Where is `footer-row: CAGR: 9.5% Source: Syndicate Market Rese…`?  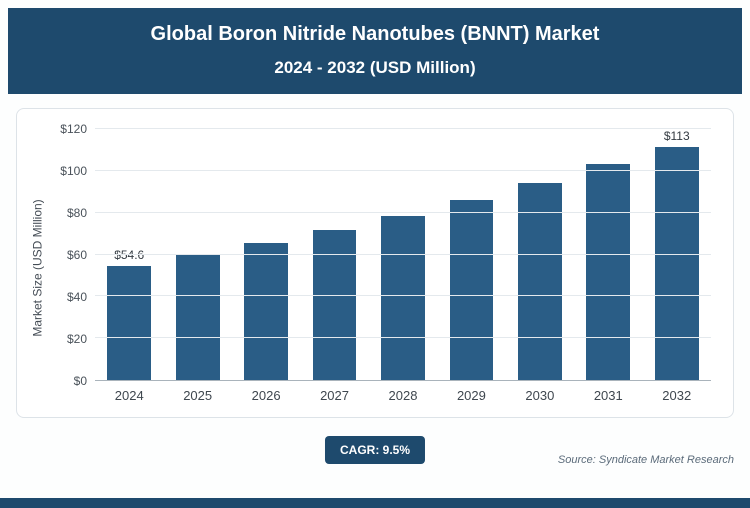
footer-row: CAGR: 9.5% Source: Syndicate Market Rese… is located at coordinates (375, 451).